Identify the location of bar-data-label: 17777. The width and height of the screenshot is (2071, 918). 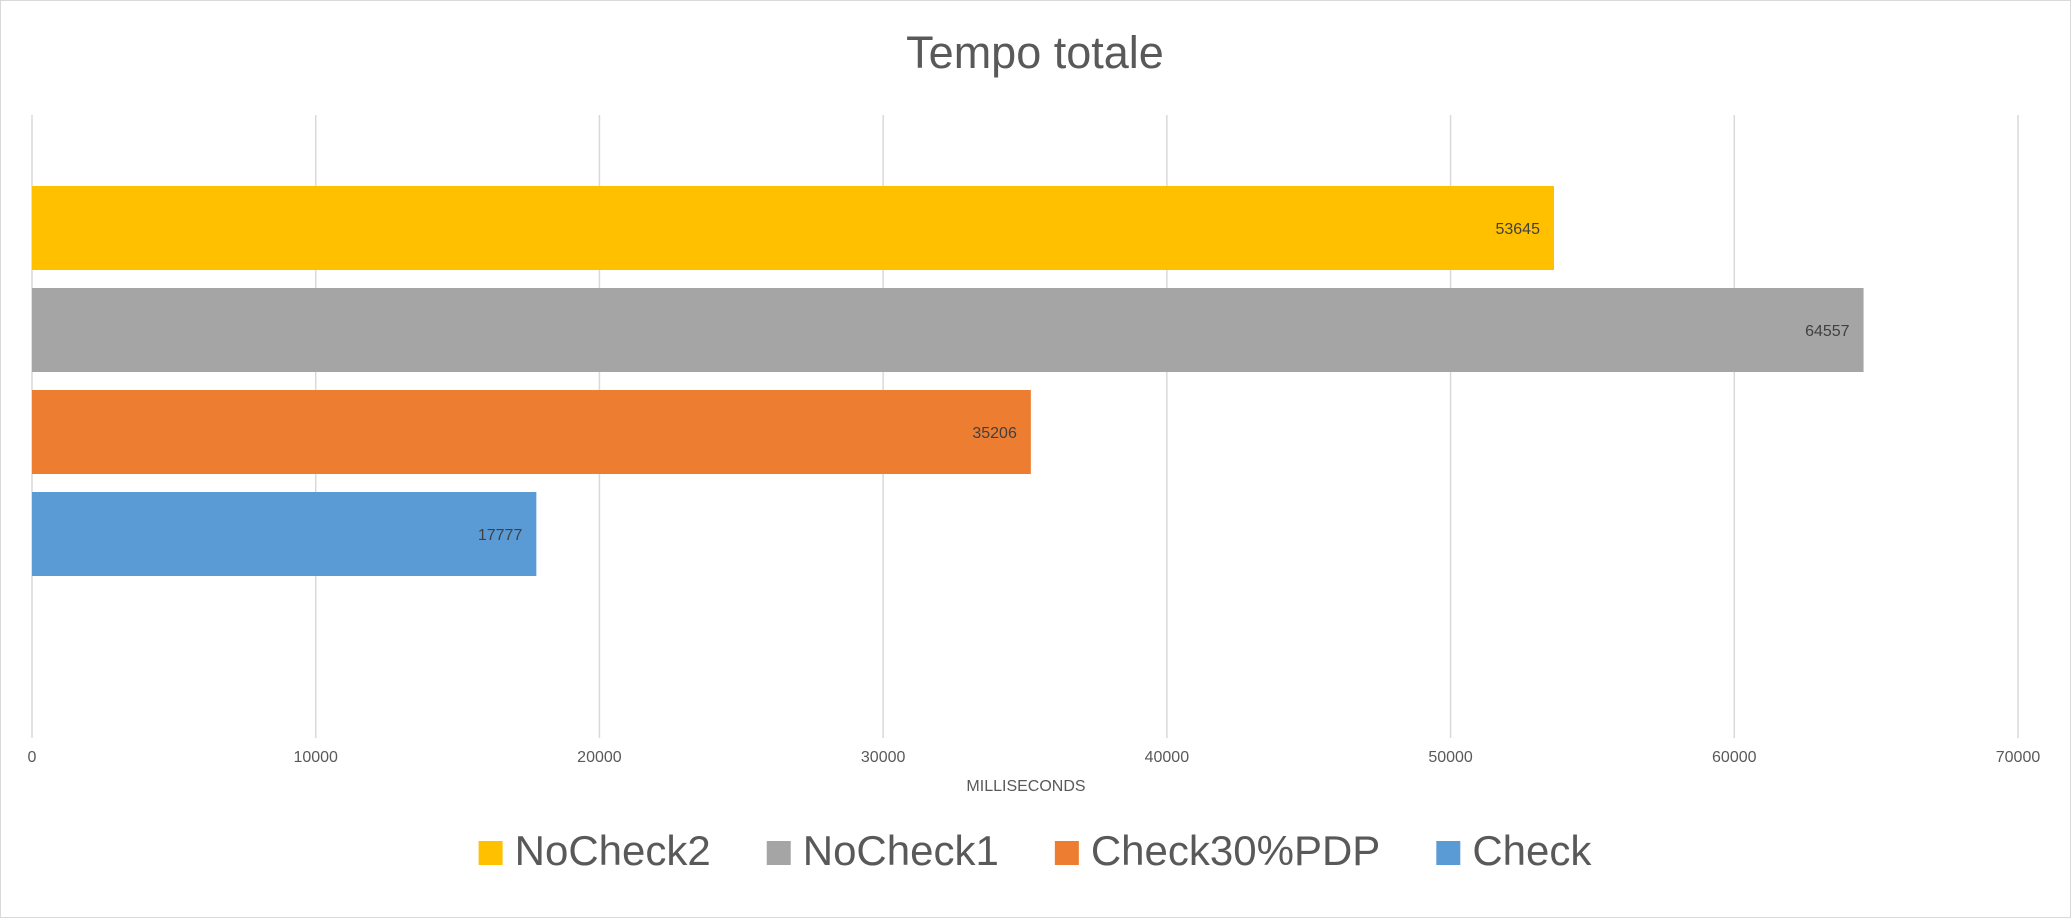
(500, 535).